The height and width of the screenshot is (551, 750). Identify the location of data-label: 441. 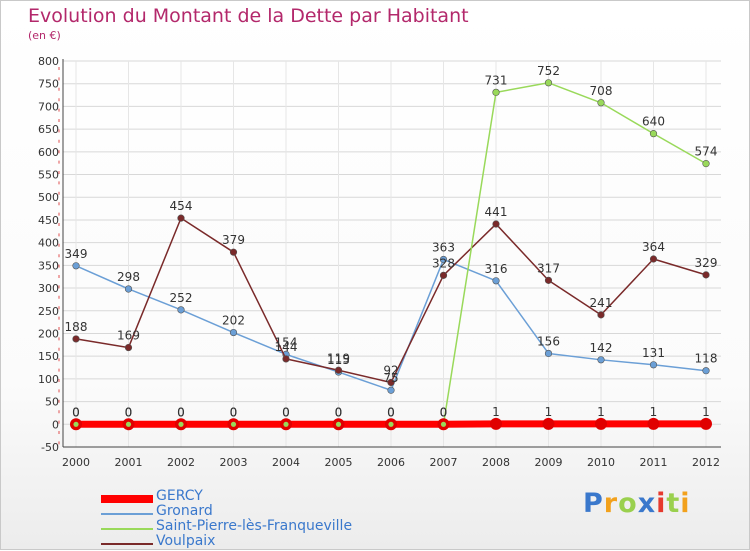
(496, 212).